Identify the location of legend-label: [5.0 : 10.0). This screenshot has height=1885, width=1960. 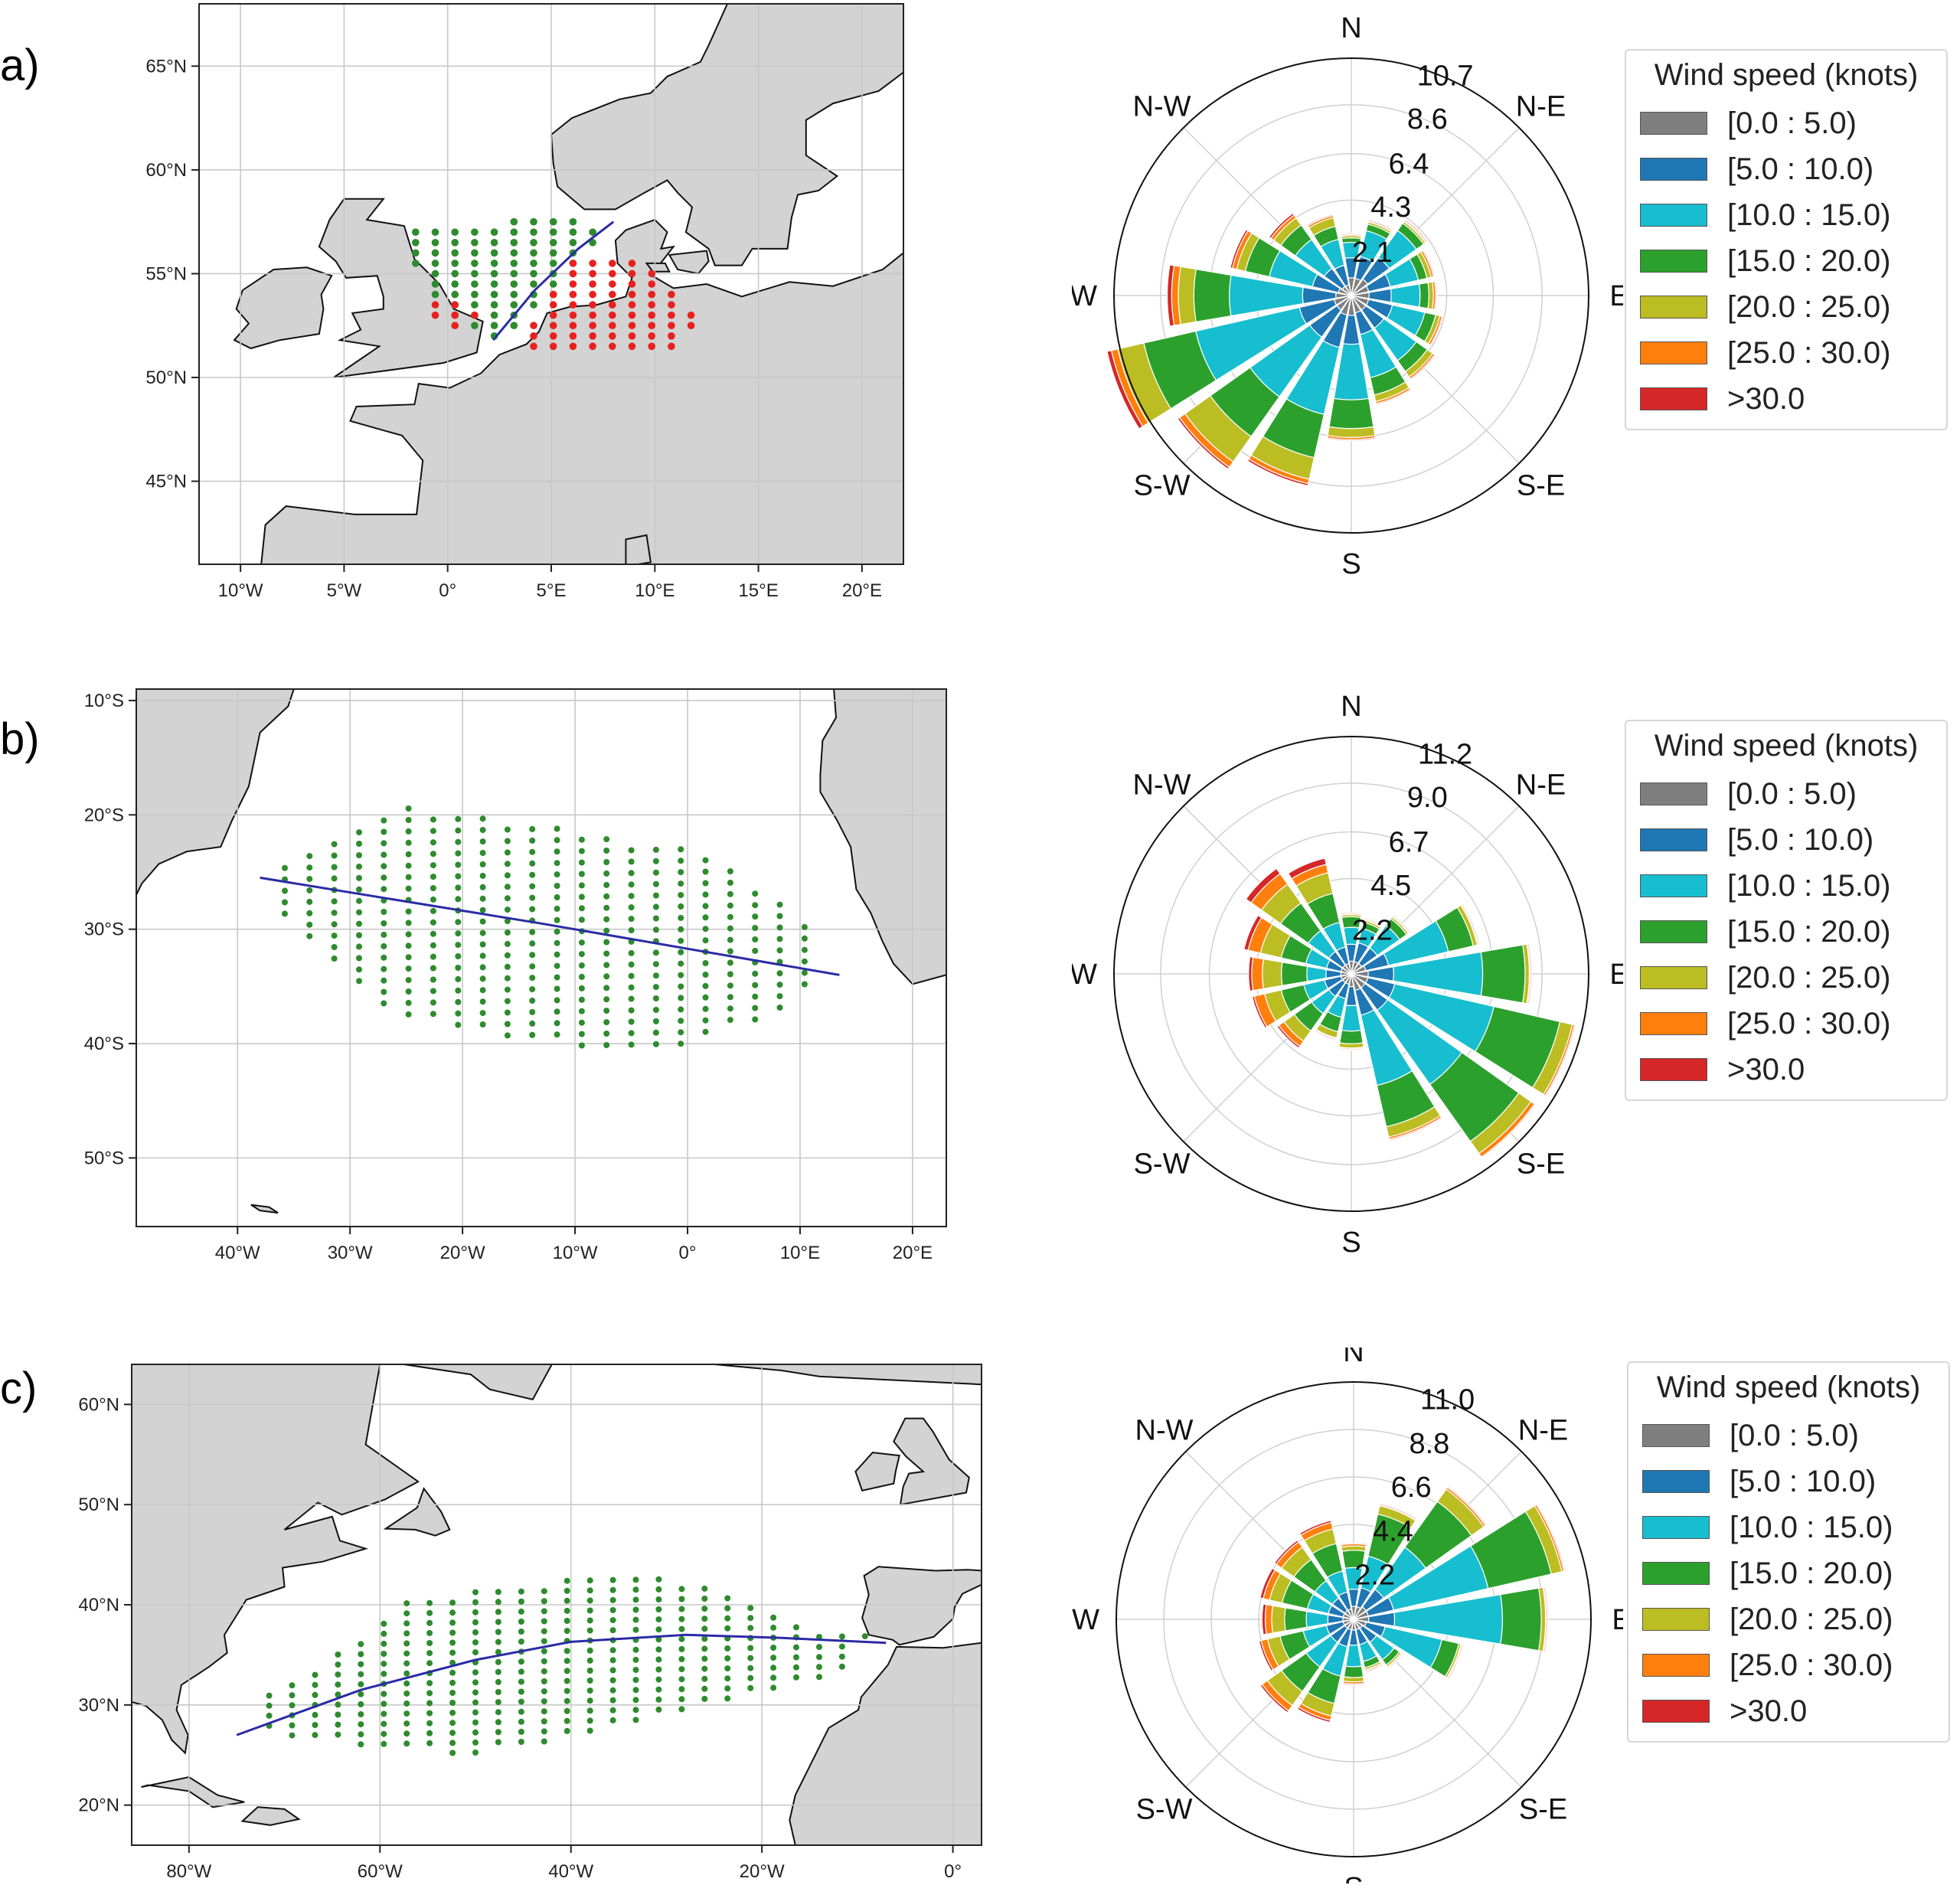
(1800, 839).